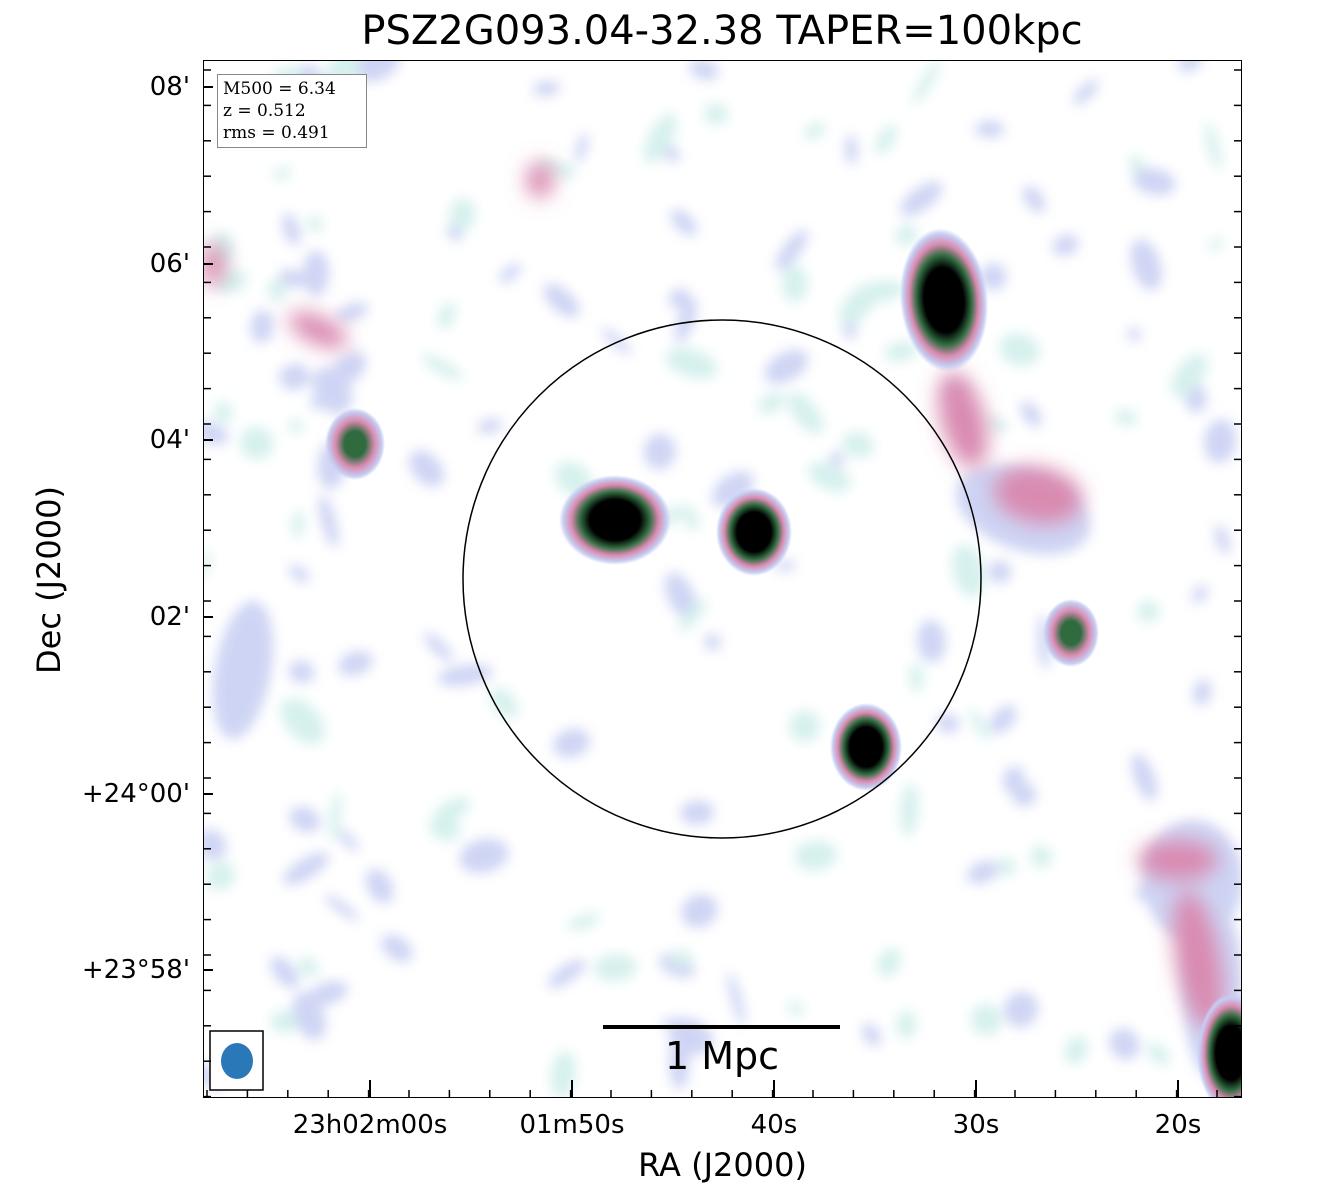 This screenshot has height=1200, width=1321. I want to click on y-tick-label: 04', so click(169, 440).